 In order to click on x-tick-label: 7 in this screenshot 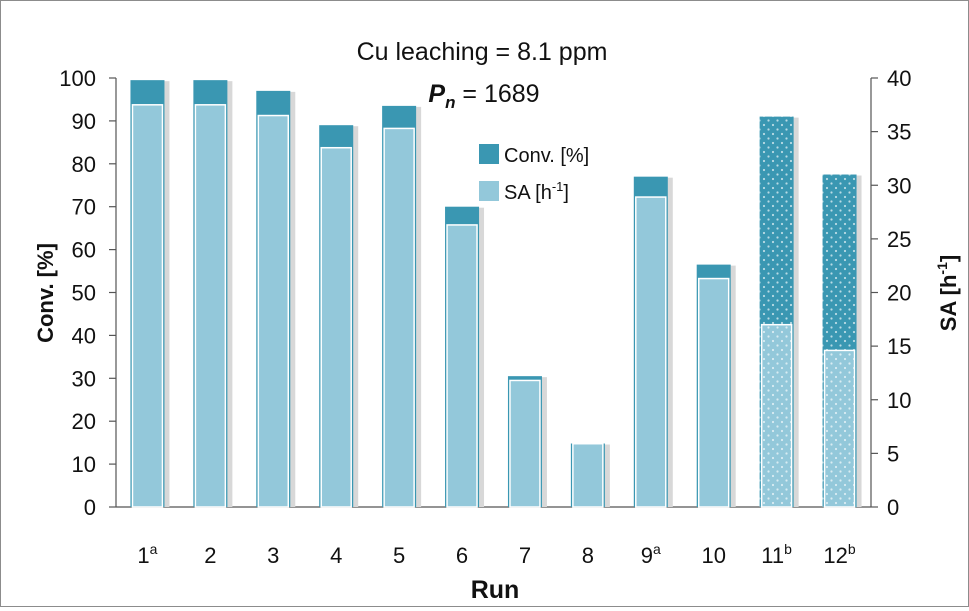, I will do `click(525, 555)`.